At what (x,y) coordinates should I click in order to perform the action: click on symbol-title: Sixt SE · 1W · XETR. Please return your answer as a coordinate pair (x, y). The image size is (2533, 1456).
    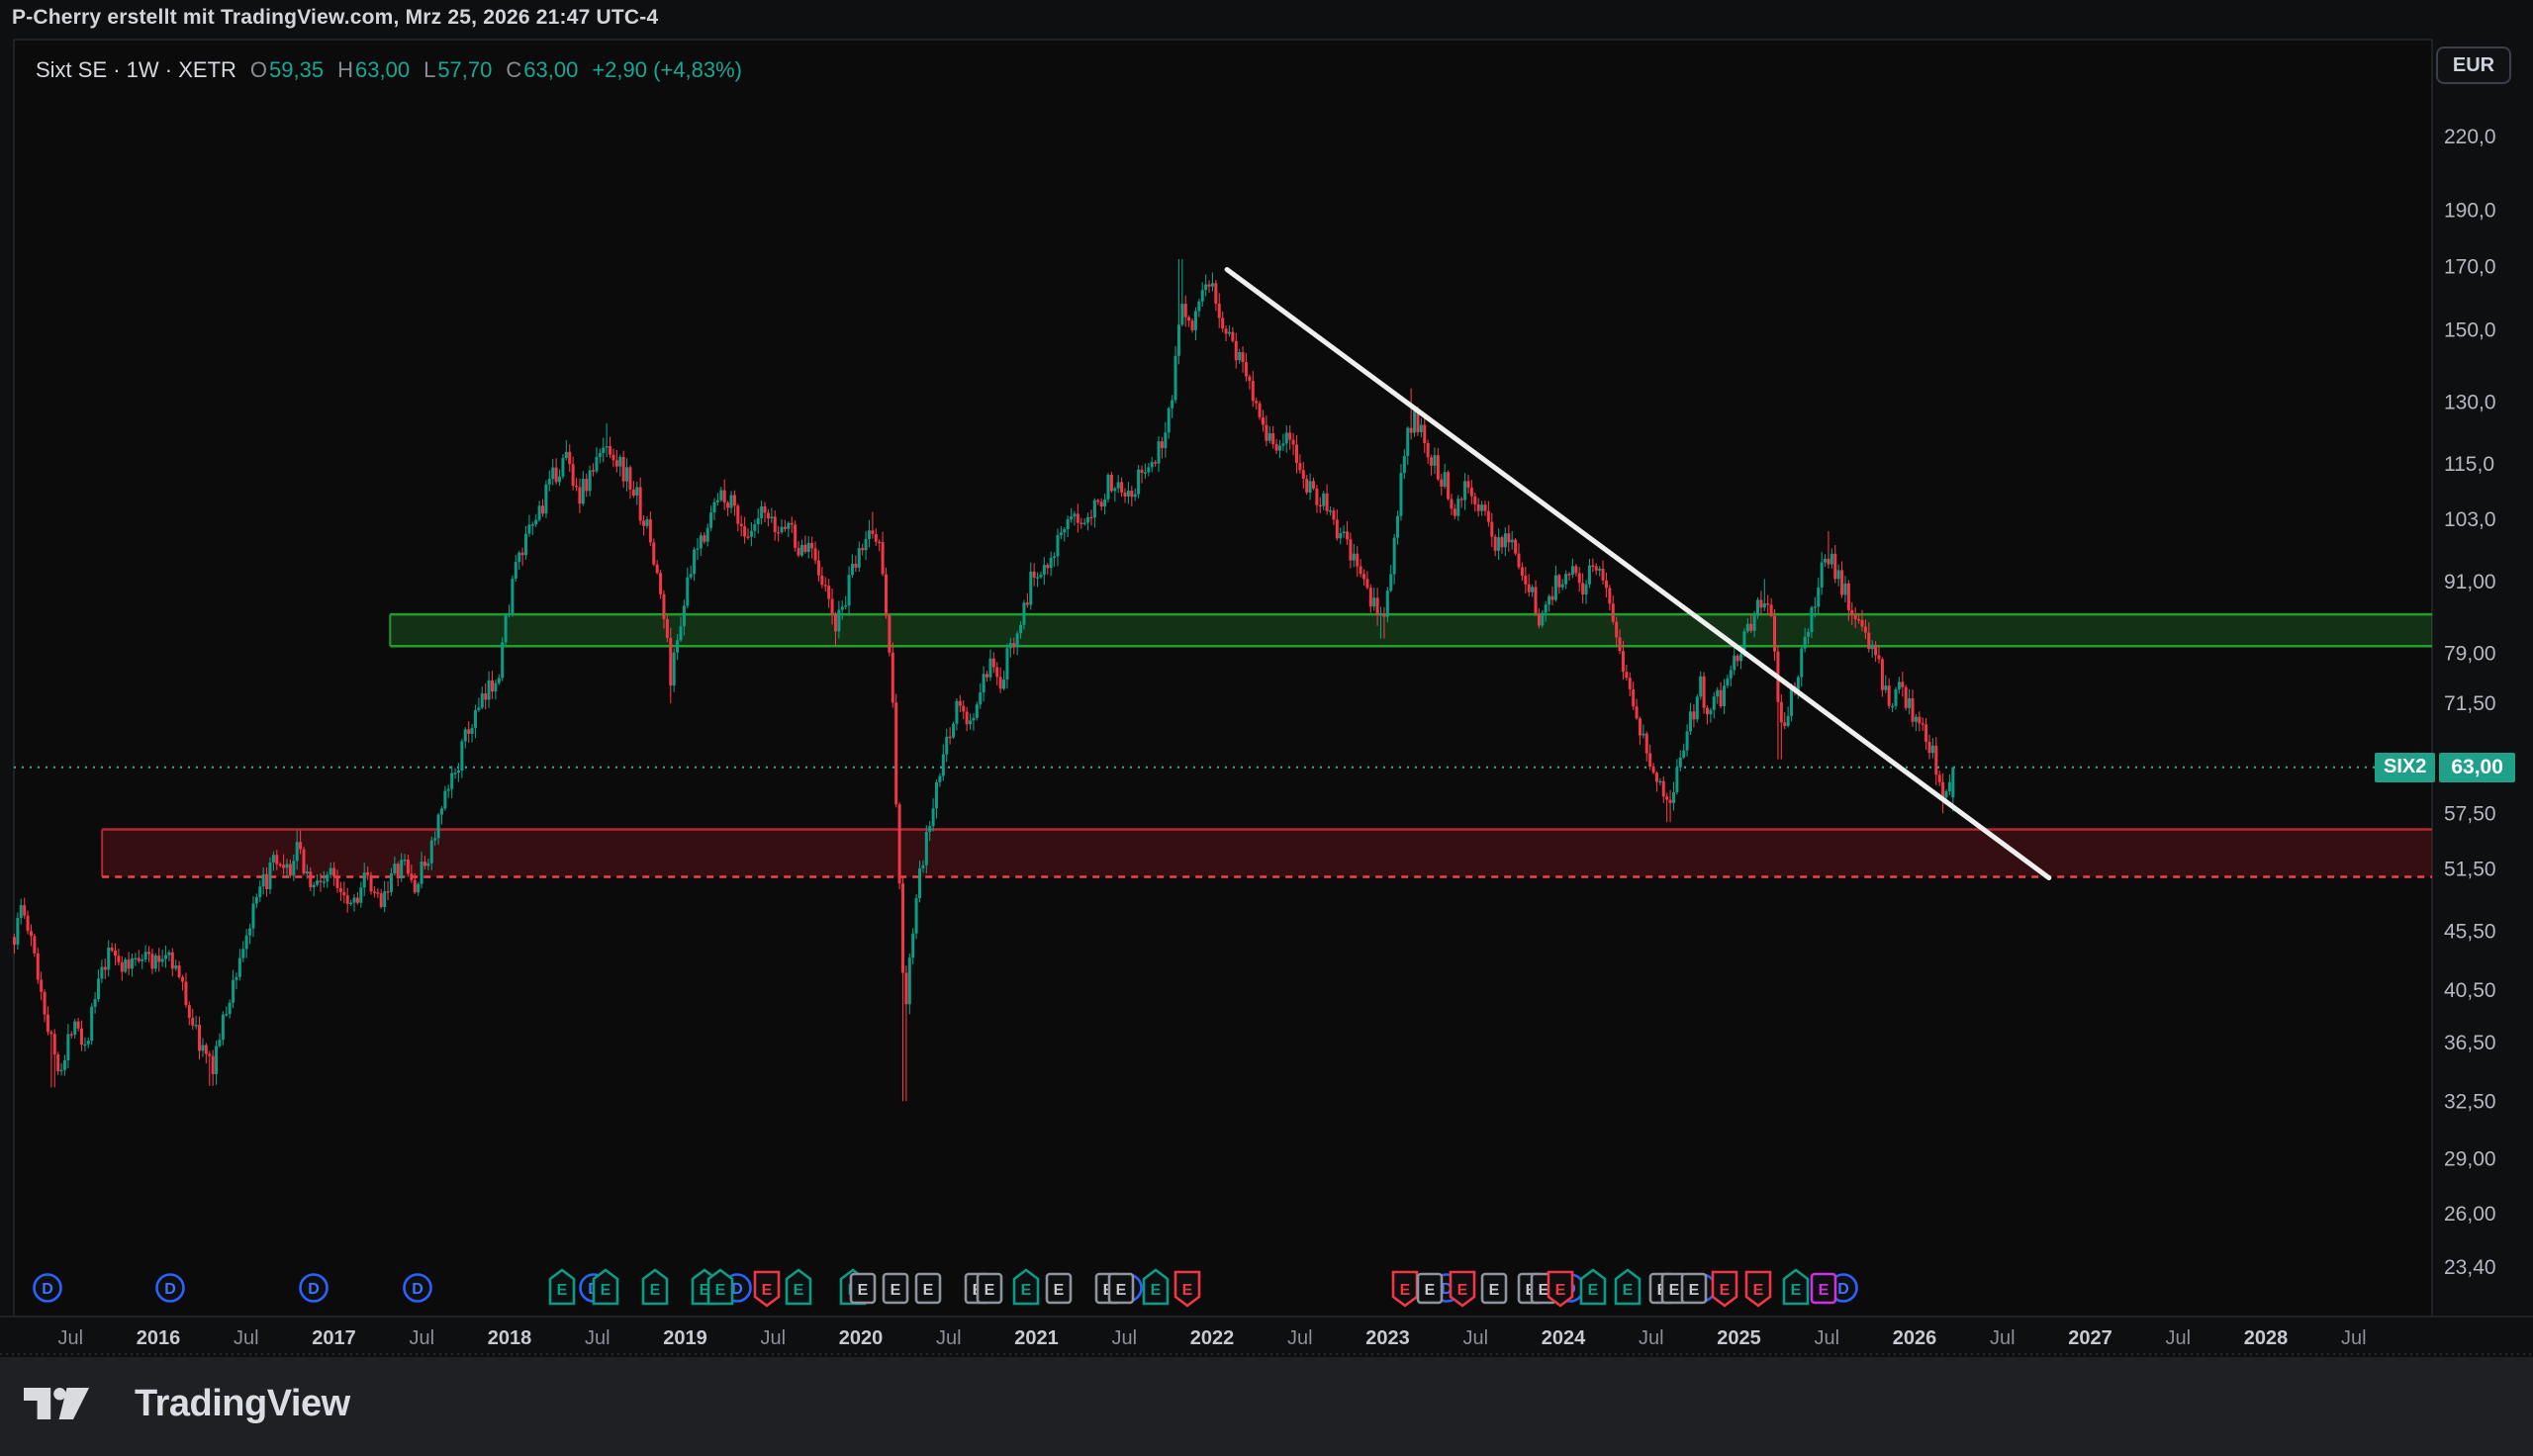
    Looking at the image, I should click on (136, 69).